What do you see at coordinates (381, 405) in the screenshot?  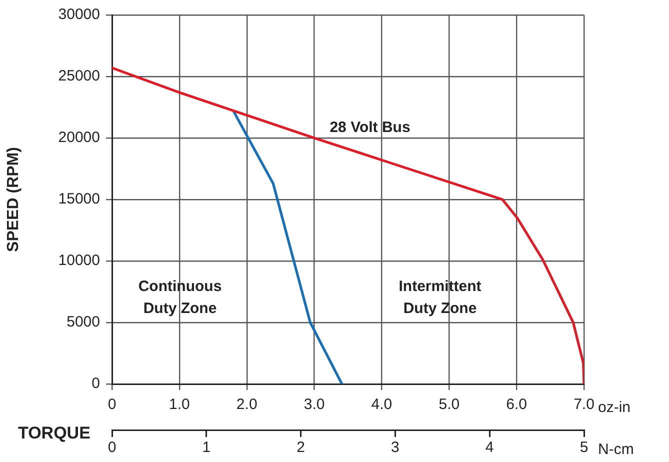 I see `x-tick-label: 4.0` at bounding box center [381, 405].